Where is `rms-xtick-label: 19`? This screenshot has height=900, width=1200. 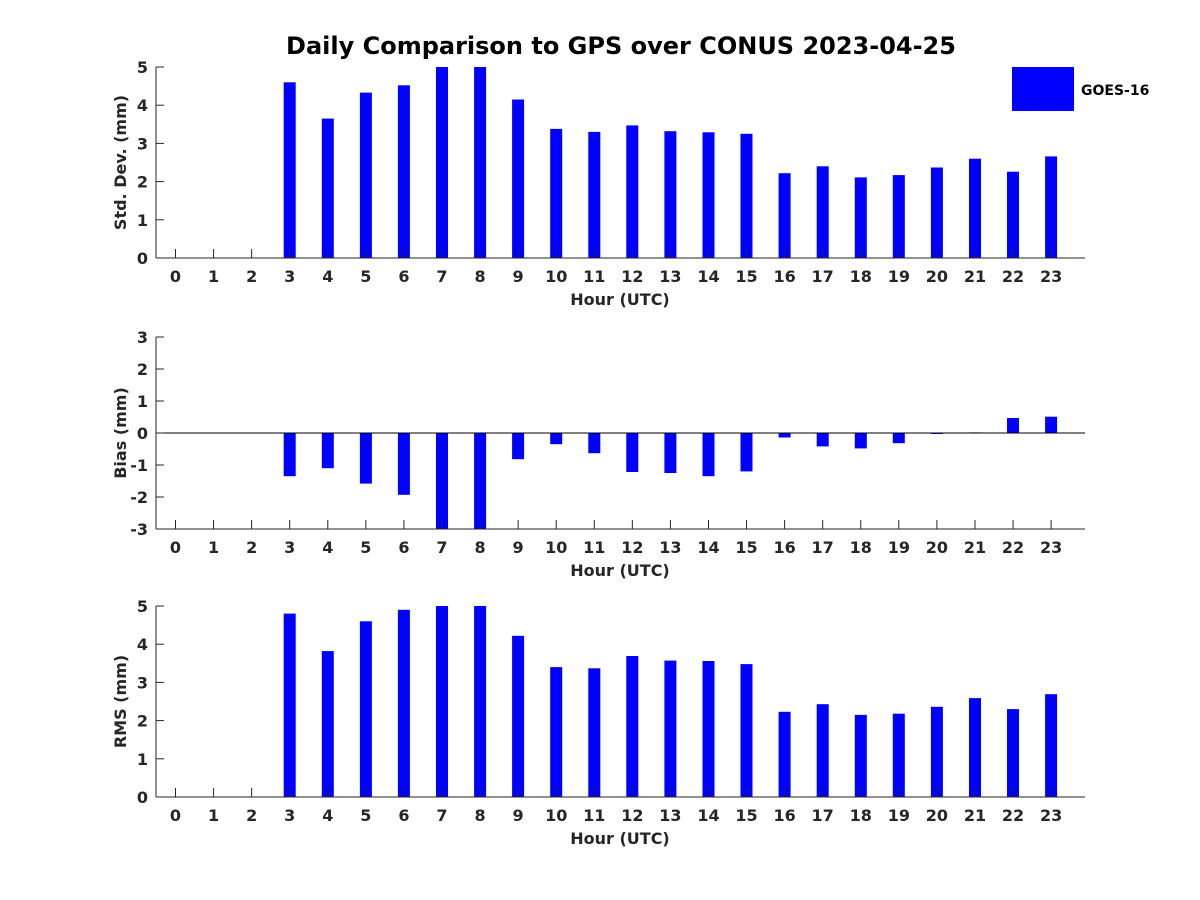
rms-xtick-label: 19 is located at coordinates (899, 815).